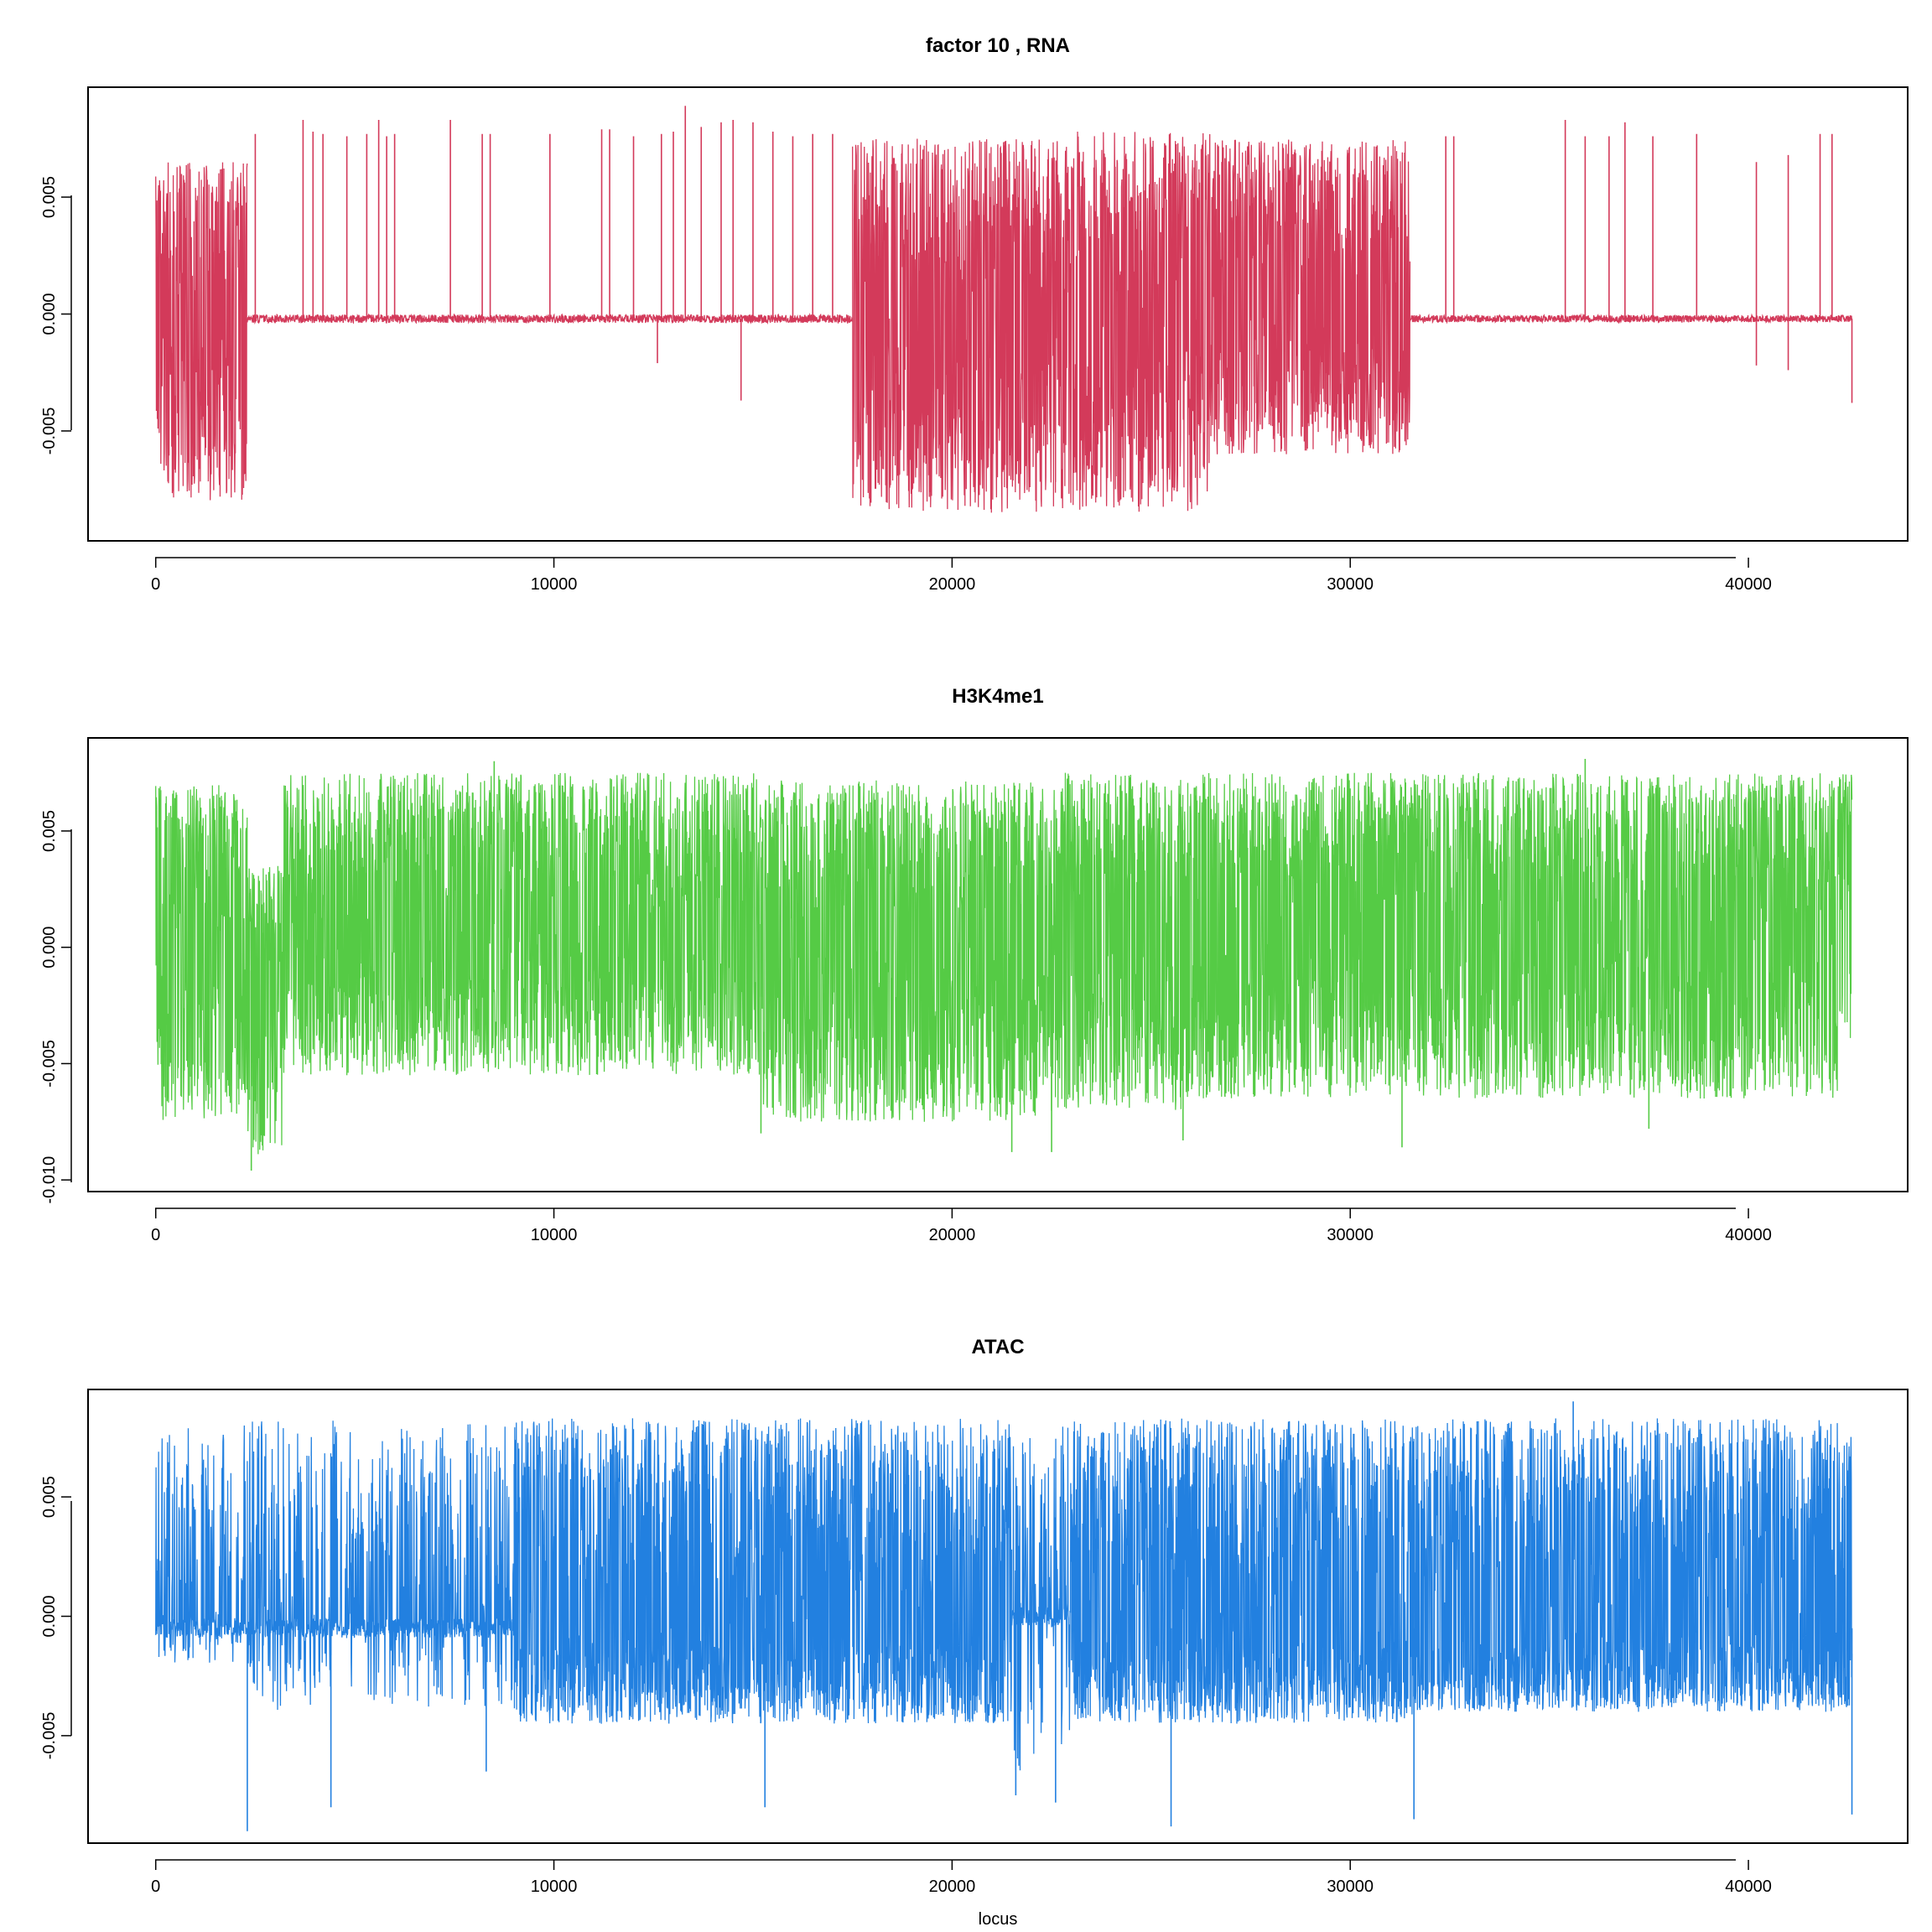  What do you see at coordinates (998, 696) in the screenshot?
I see `panel-title: H3K4me1` at bounding box center [998, 696].